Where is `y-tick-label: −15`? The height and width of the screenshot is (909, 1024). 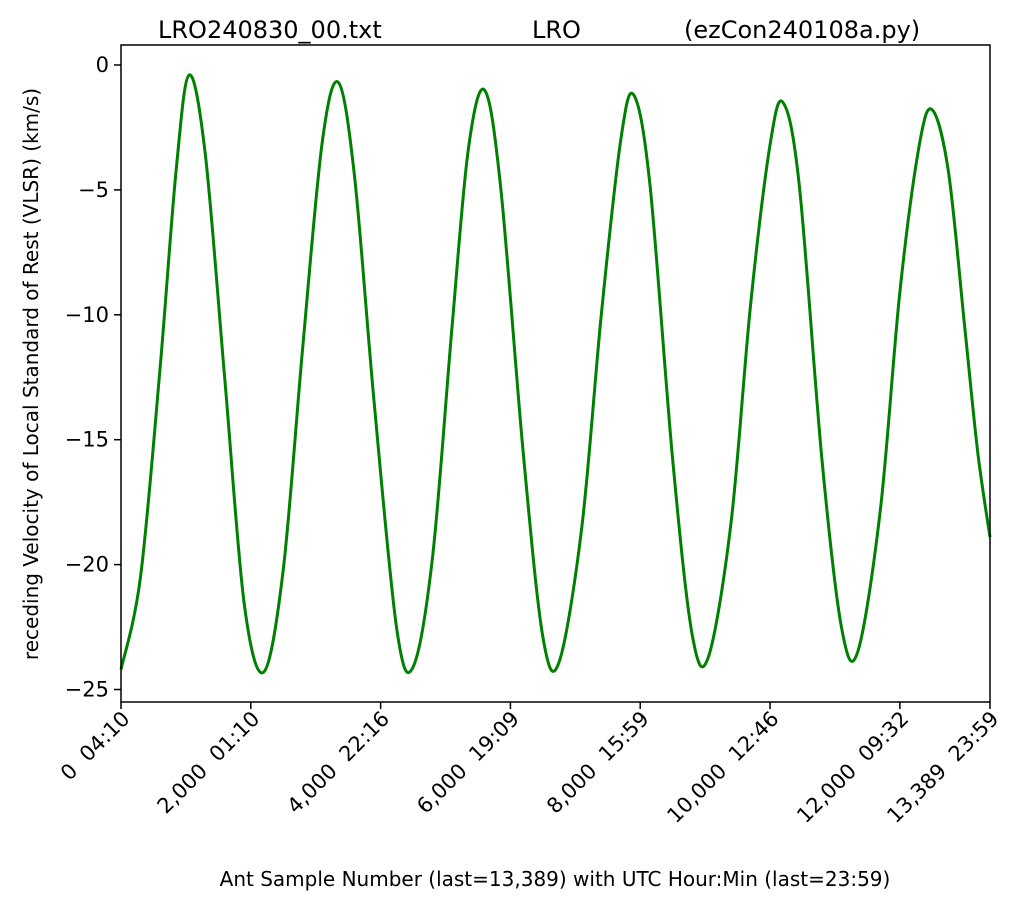 y-tick-label: −15 is located at coordinates (87, 440).